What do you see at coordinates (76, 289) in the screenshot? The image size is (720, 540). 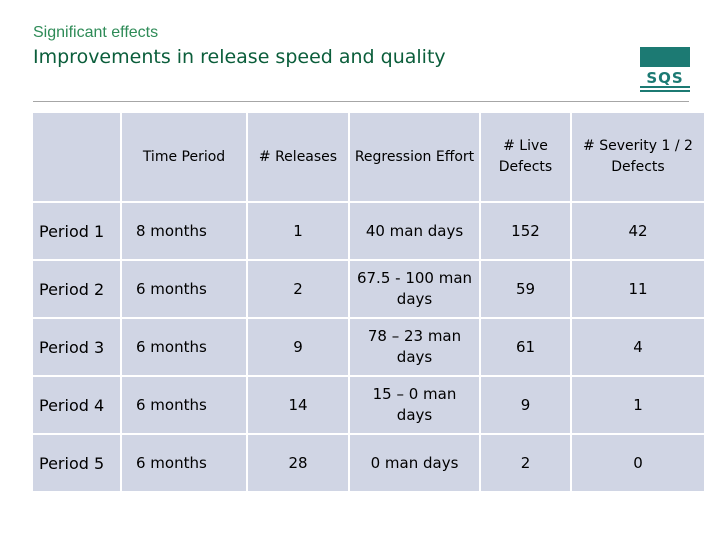 I see `row-label: Period 2` at bounding box center [76, 289].